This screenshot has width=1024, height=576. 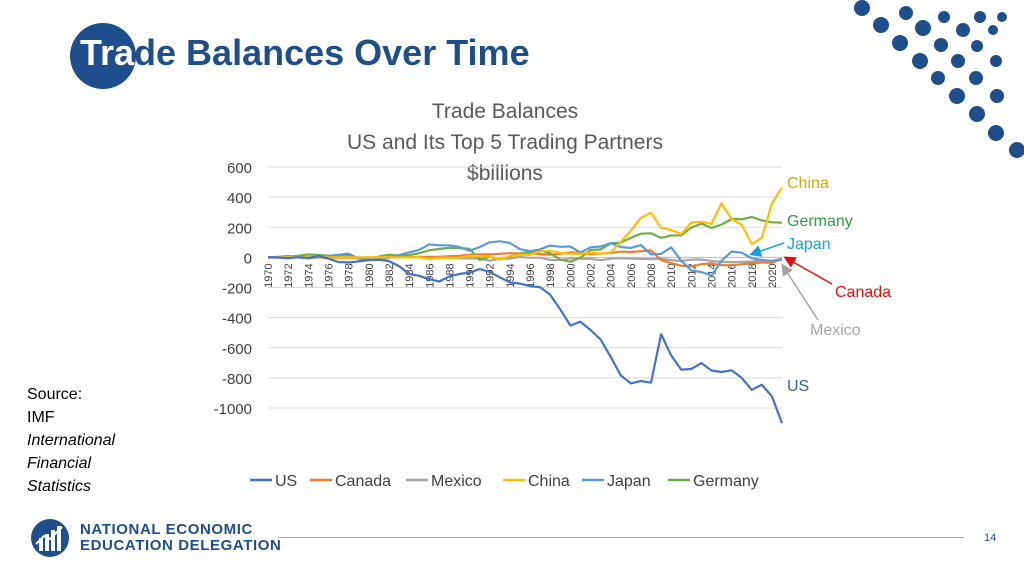 I want to click on y-tick-label: -1000, so click(x=233, y=409).